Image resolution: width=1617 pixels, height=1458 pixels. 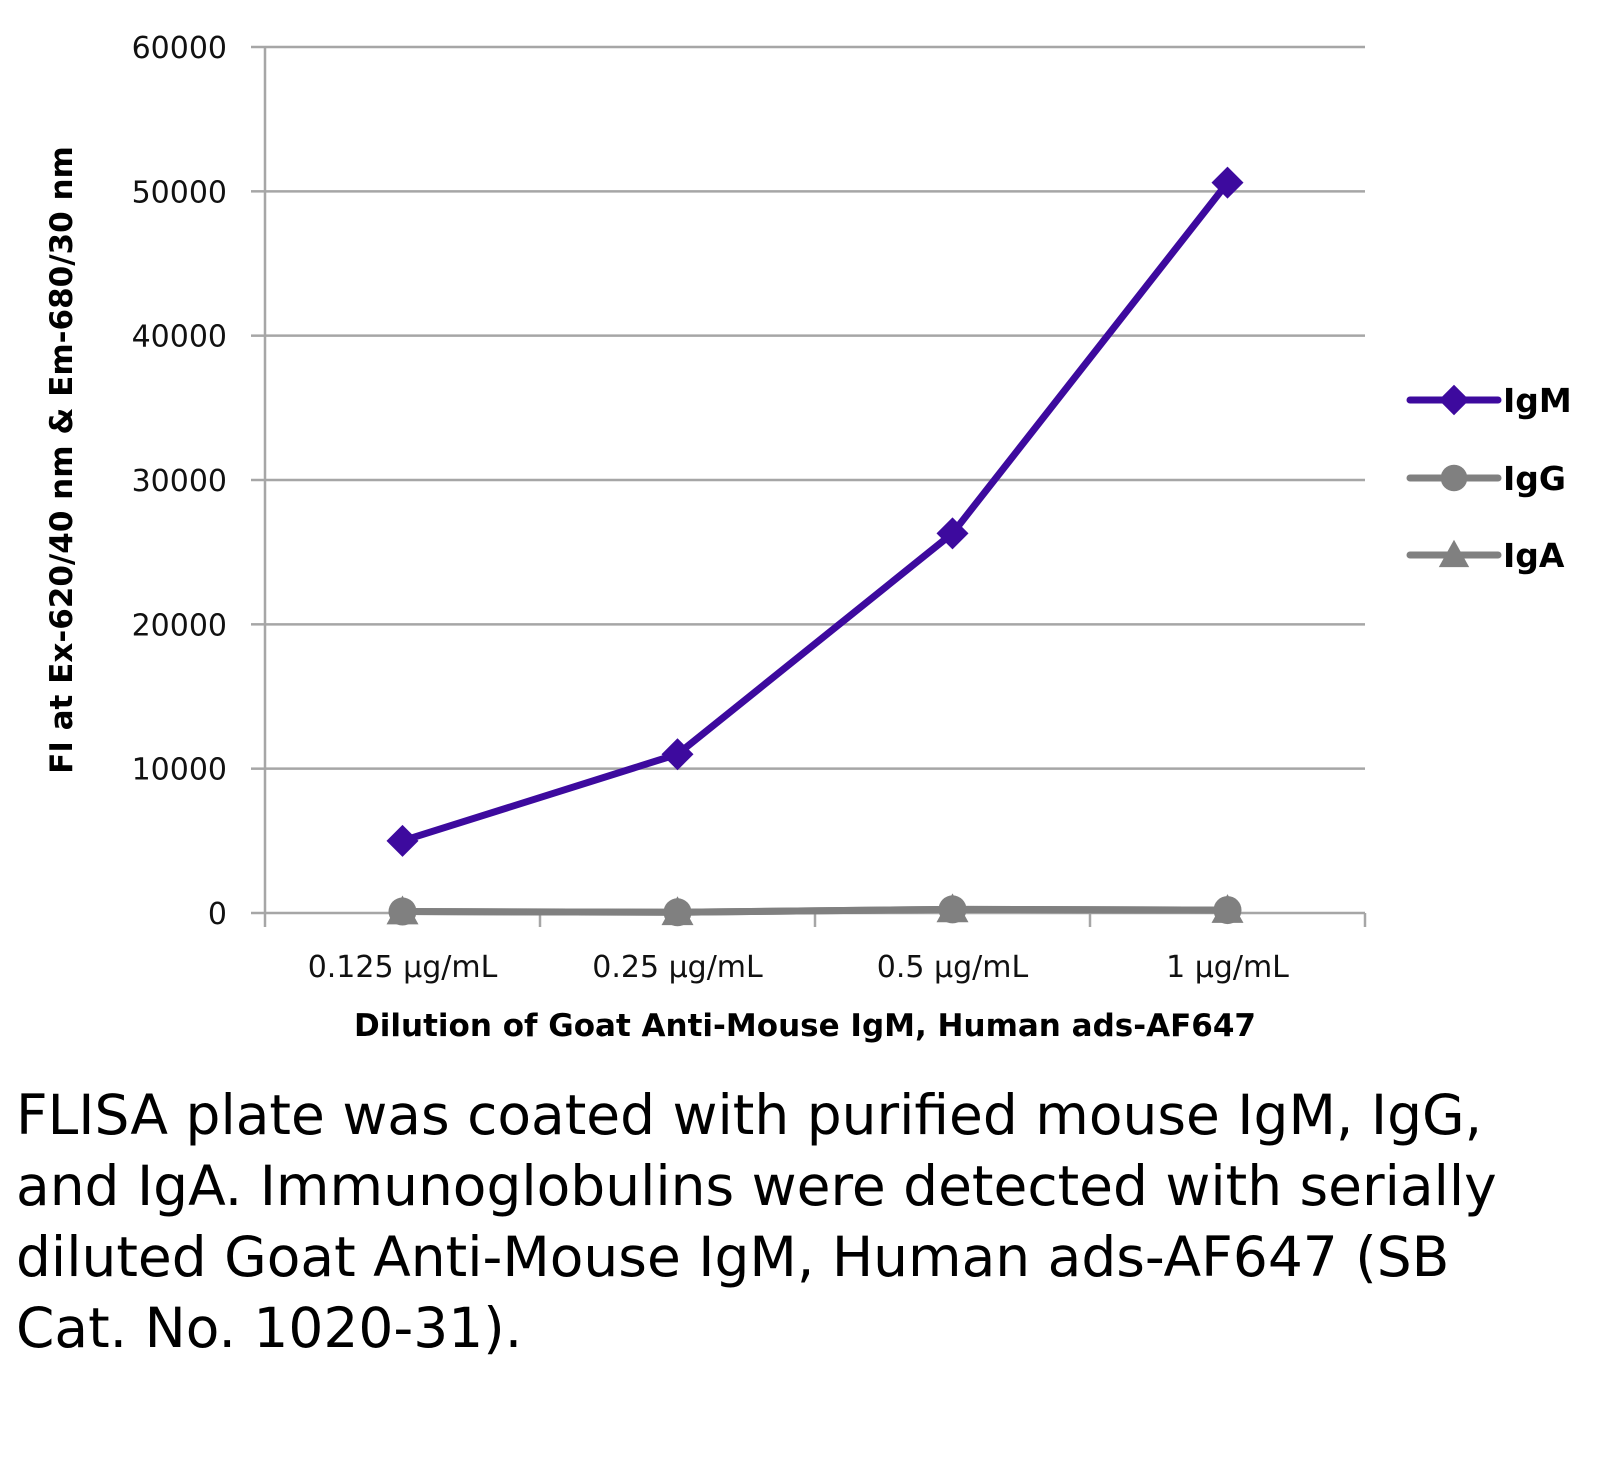 I want to click on series-line-igg, so click(x=815, y=910).